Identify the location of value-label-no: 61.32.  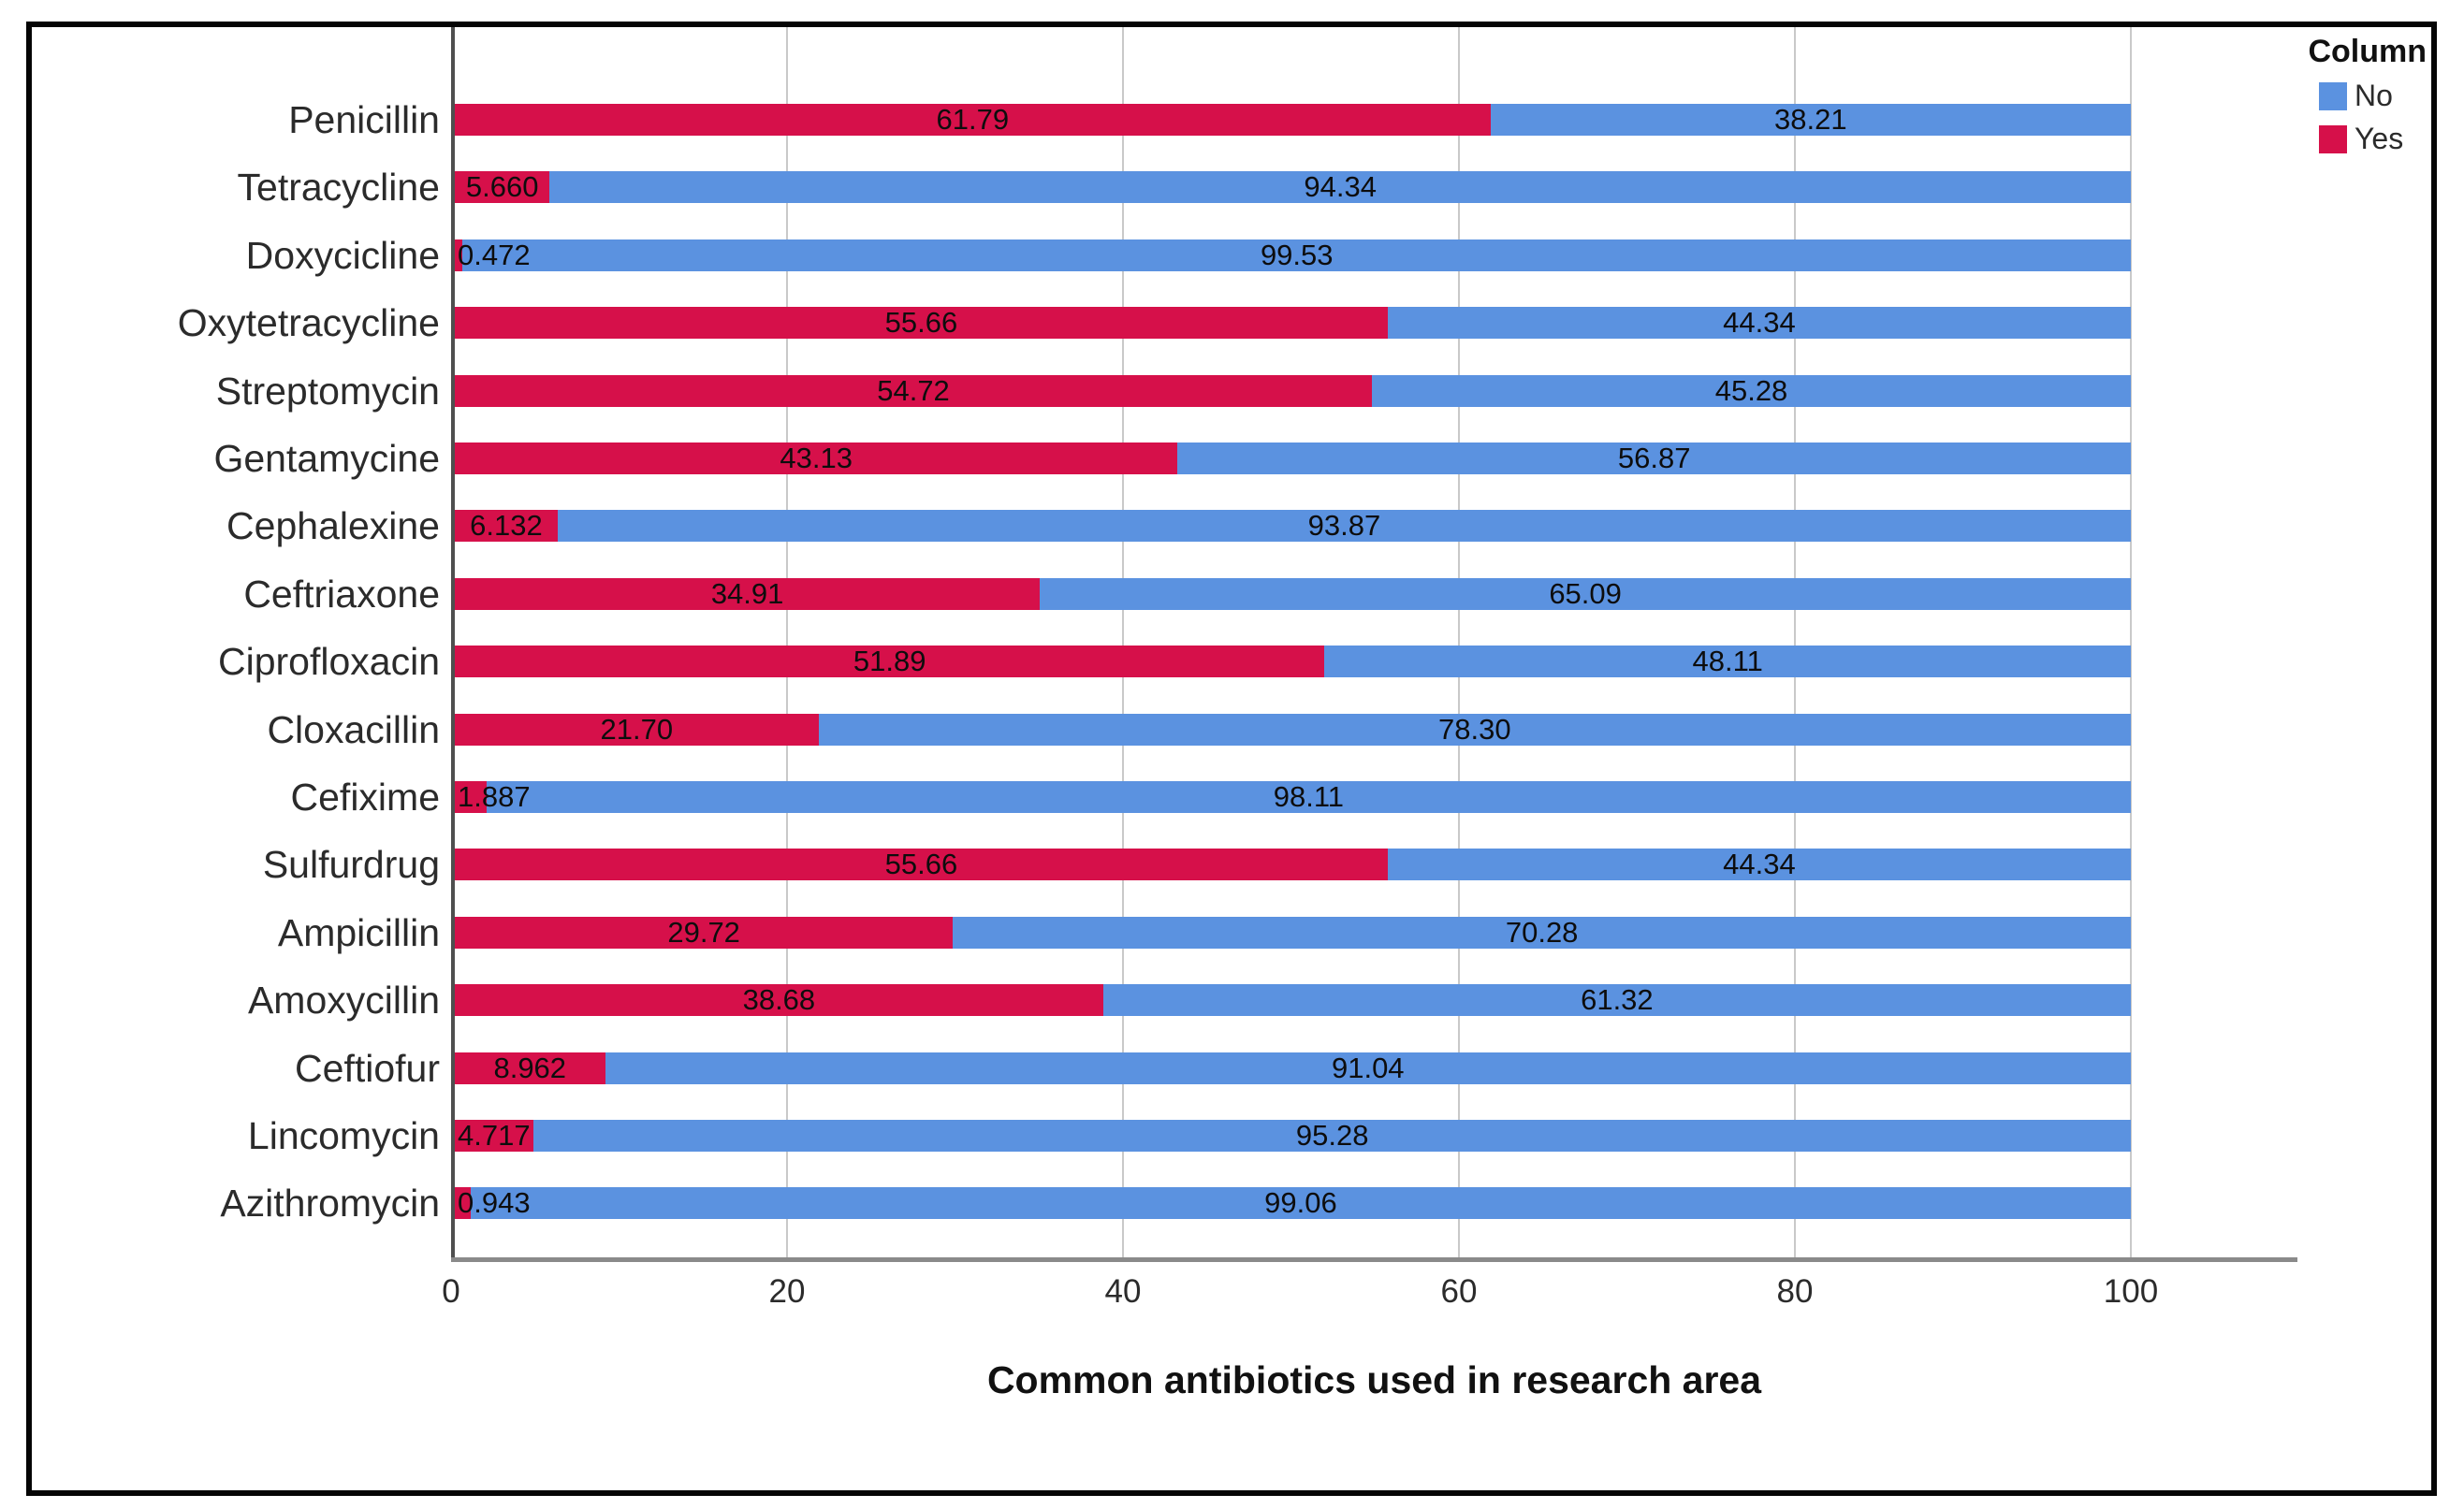
(1617, 1000).